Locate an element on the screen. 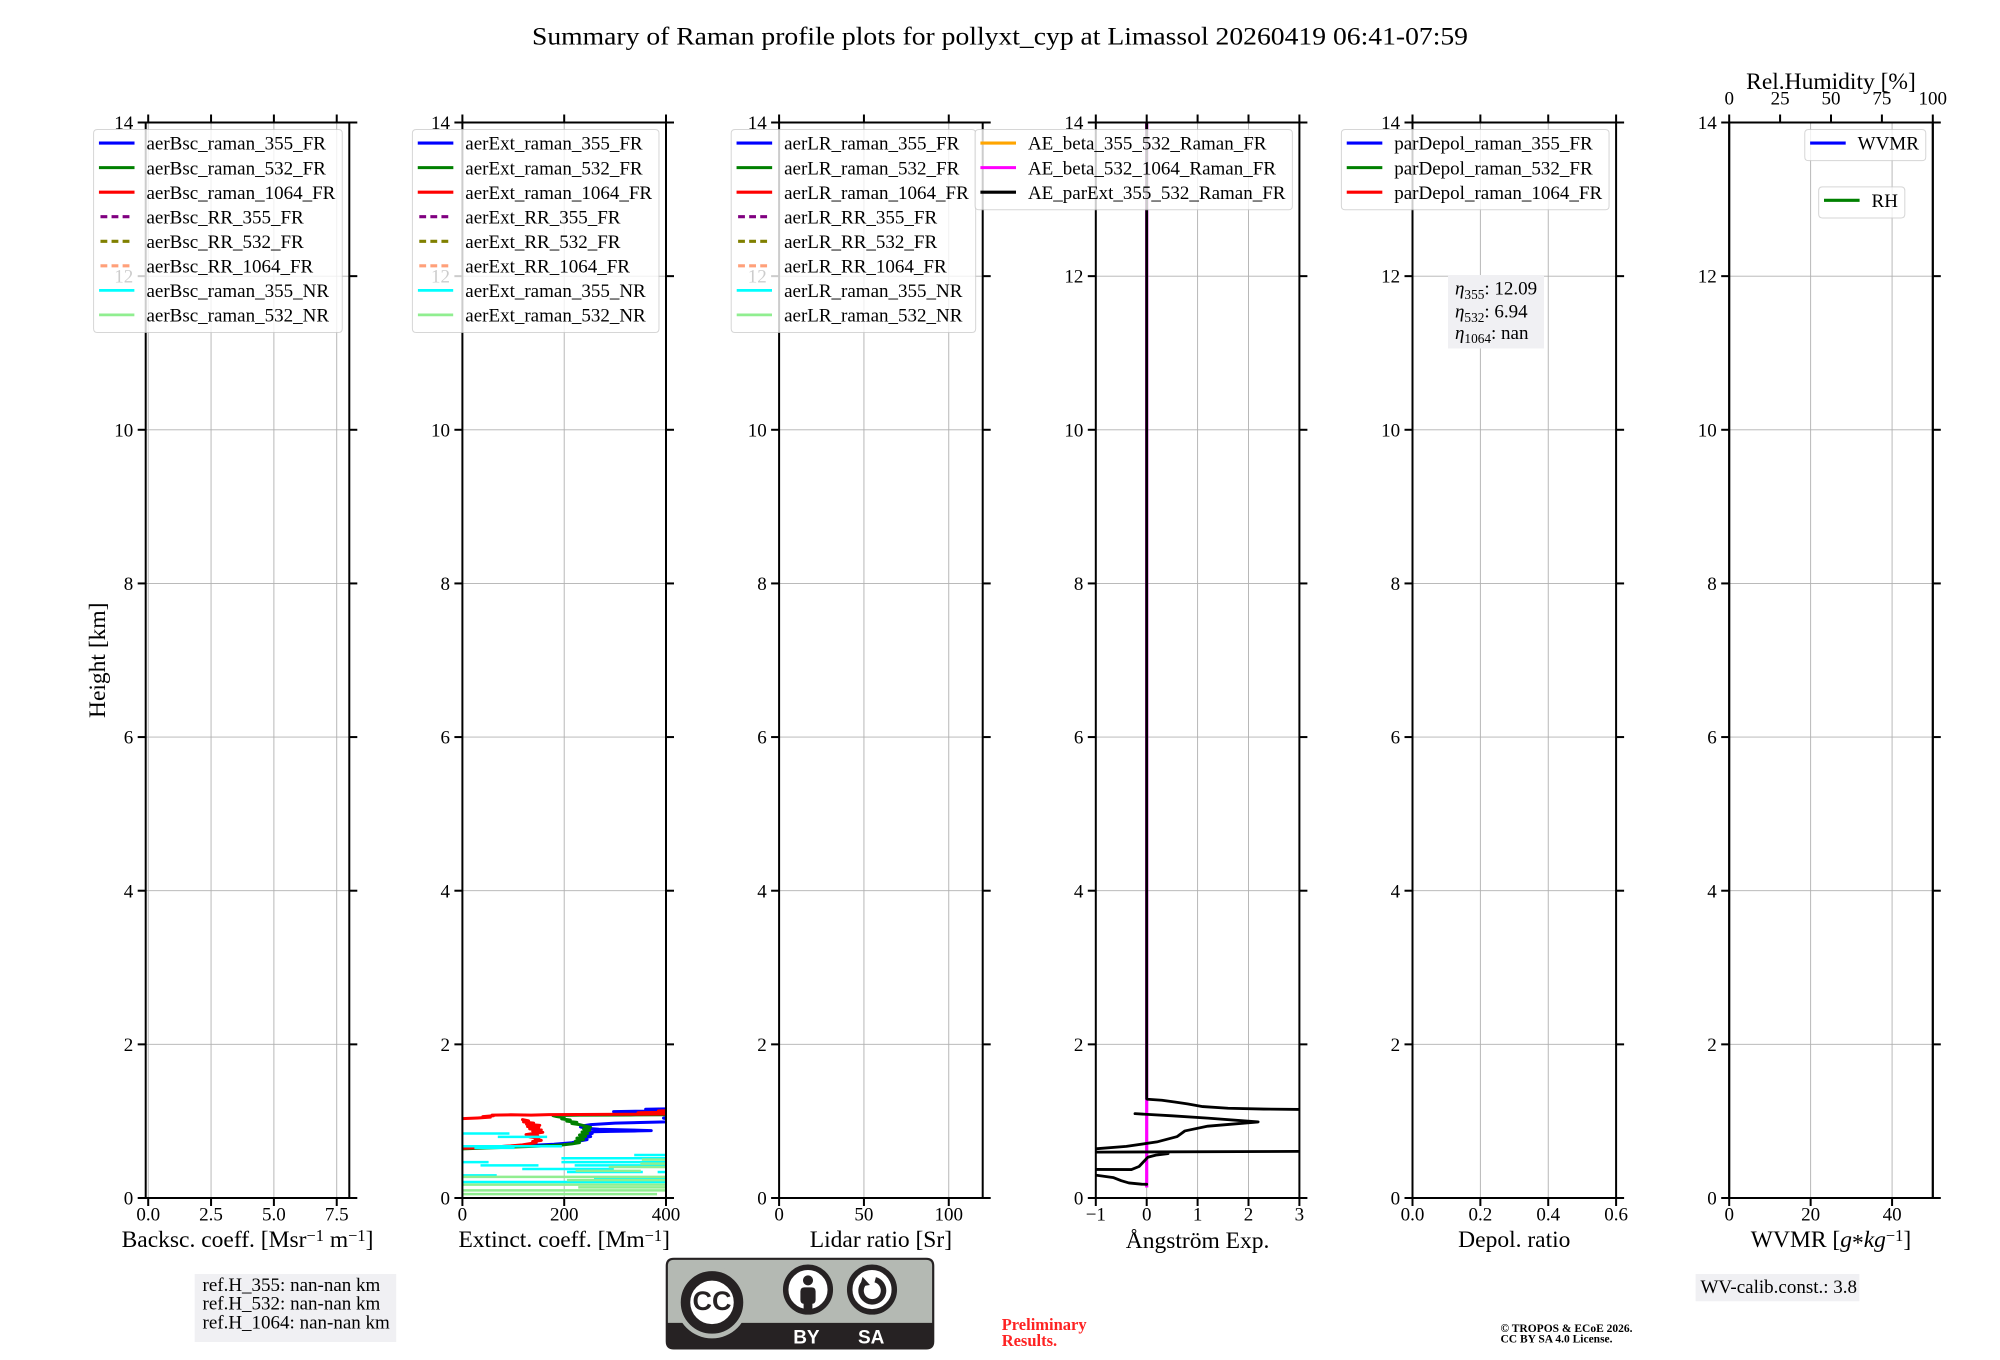 This screenshot has height=1360, width=2000. svg-text: aerExt_RR_355_FR is located at coordinates (542, 217).